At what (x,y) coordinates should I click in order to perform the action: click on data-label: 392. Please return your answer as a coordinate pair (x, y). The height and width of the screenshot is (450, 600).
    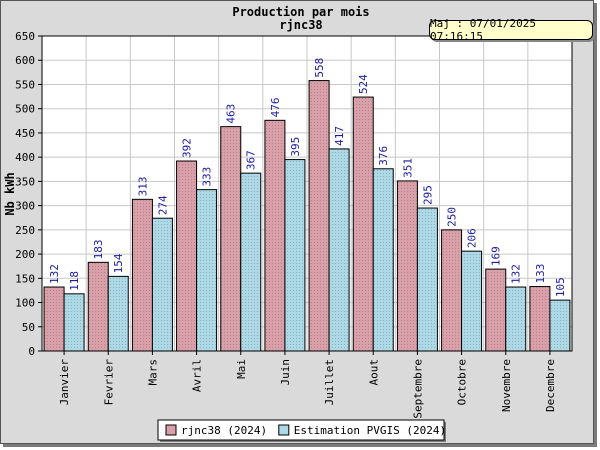
    Looking at the image, I should click on (187, 148).